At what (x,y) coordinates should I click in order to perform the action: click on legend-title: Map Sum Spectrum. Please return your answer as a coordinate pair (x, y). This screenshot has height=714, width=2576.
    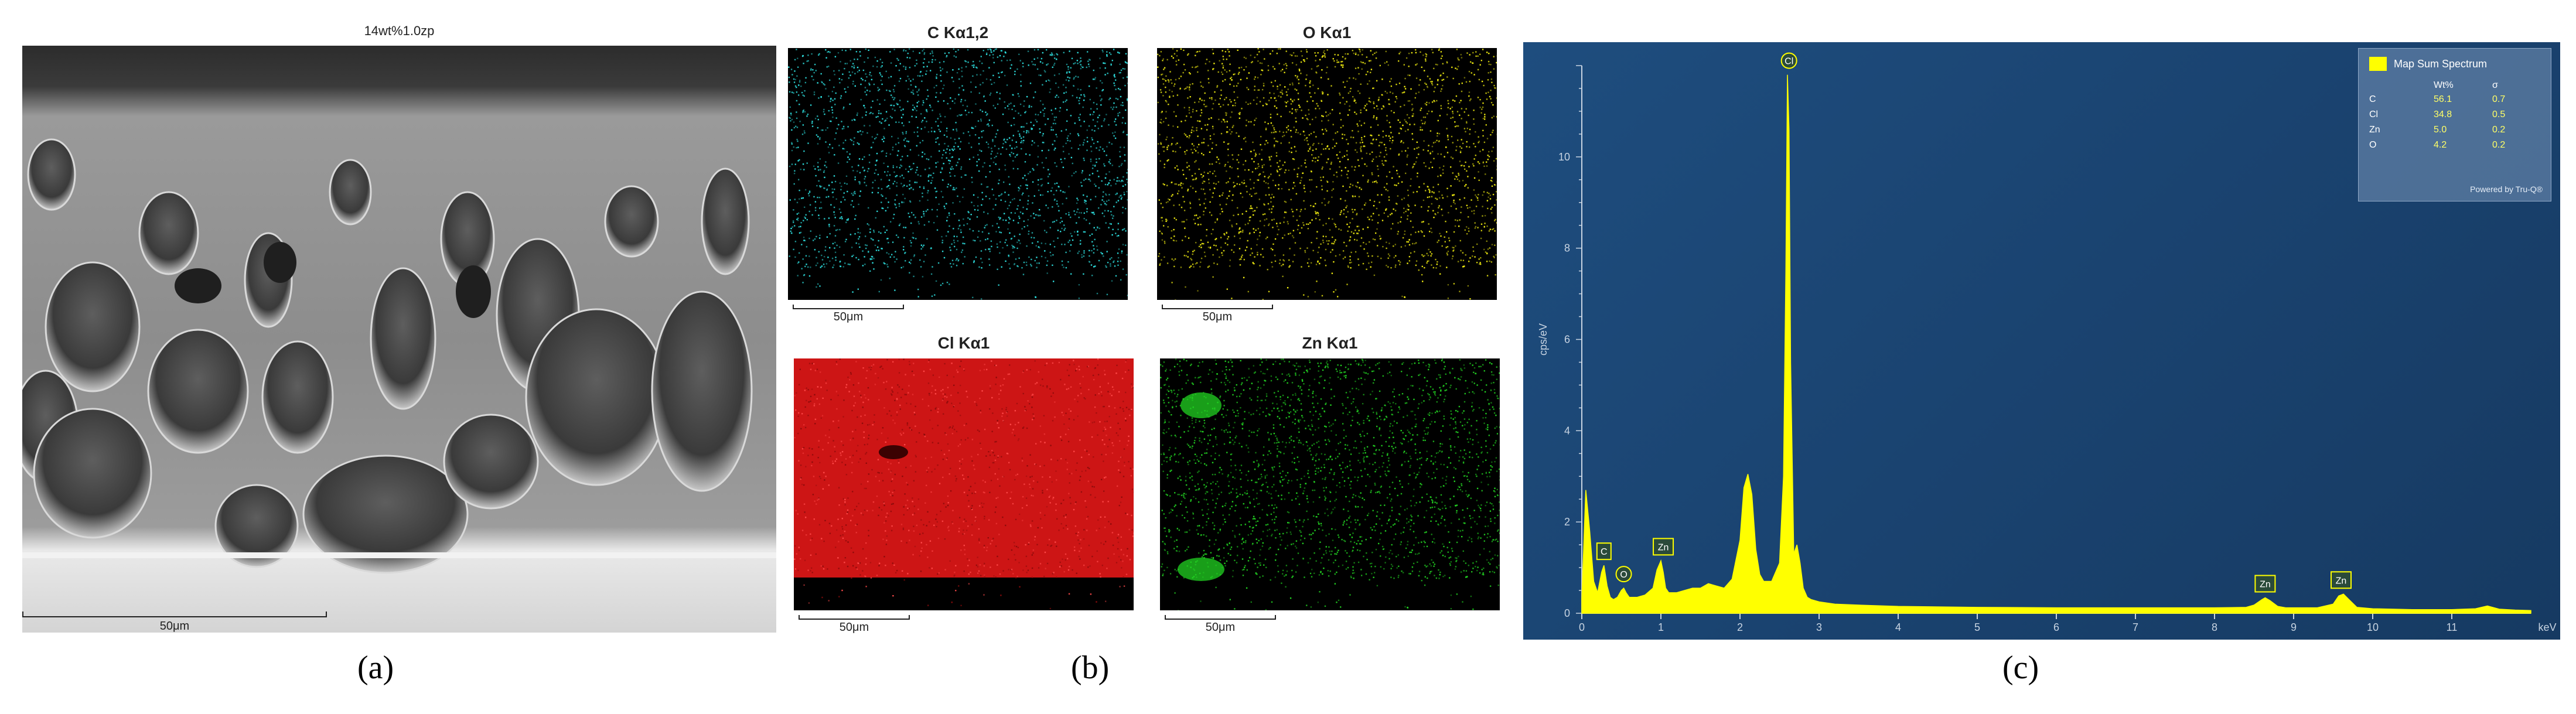
    Looking at the image, I should click on (2441, 63).